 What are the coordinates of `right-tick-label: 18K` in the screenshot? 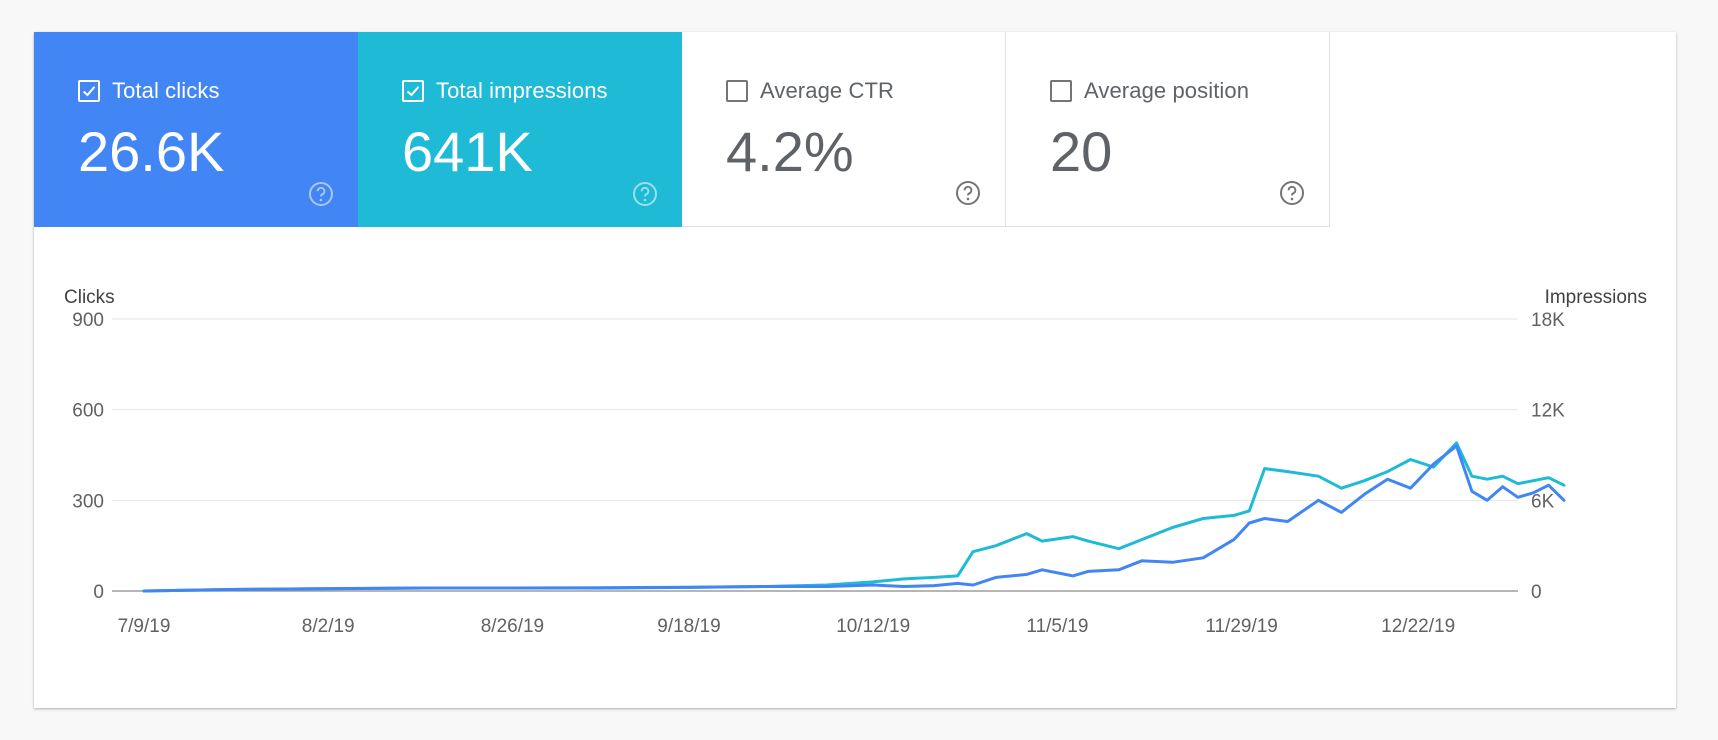 It's located at (1548, 320).